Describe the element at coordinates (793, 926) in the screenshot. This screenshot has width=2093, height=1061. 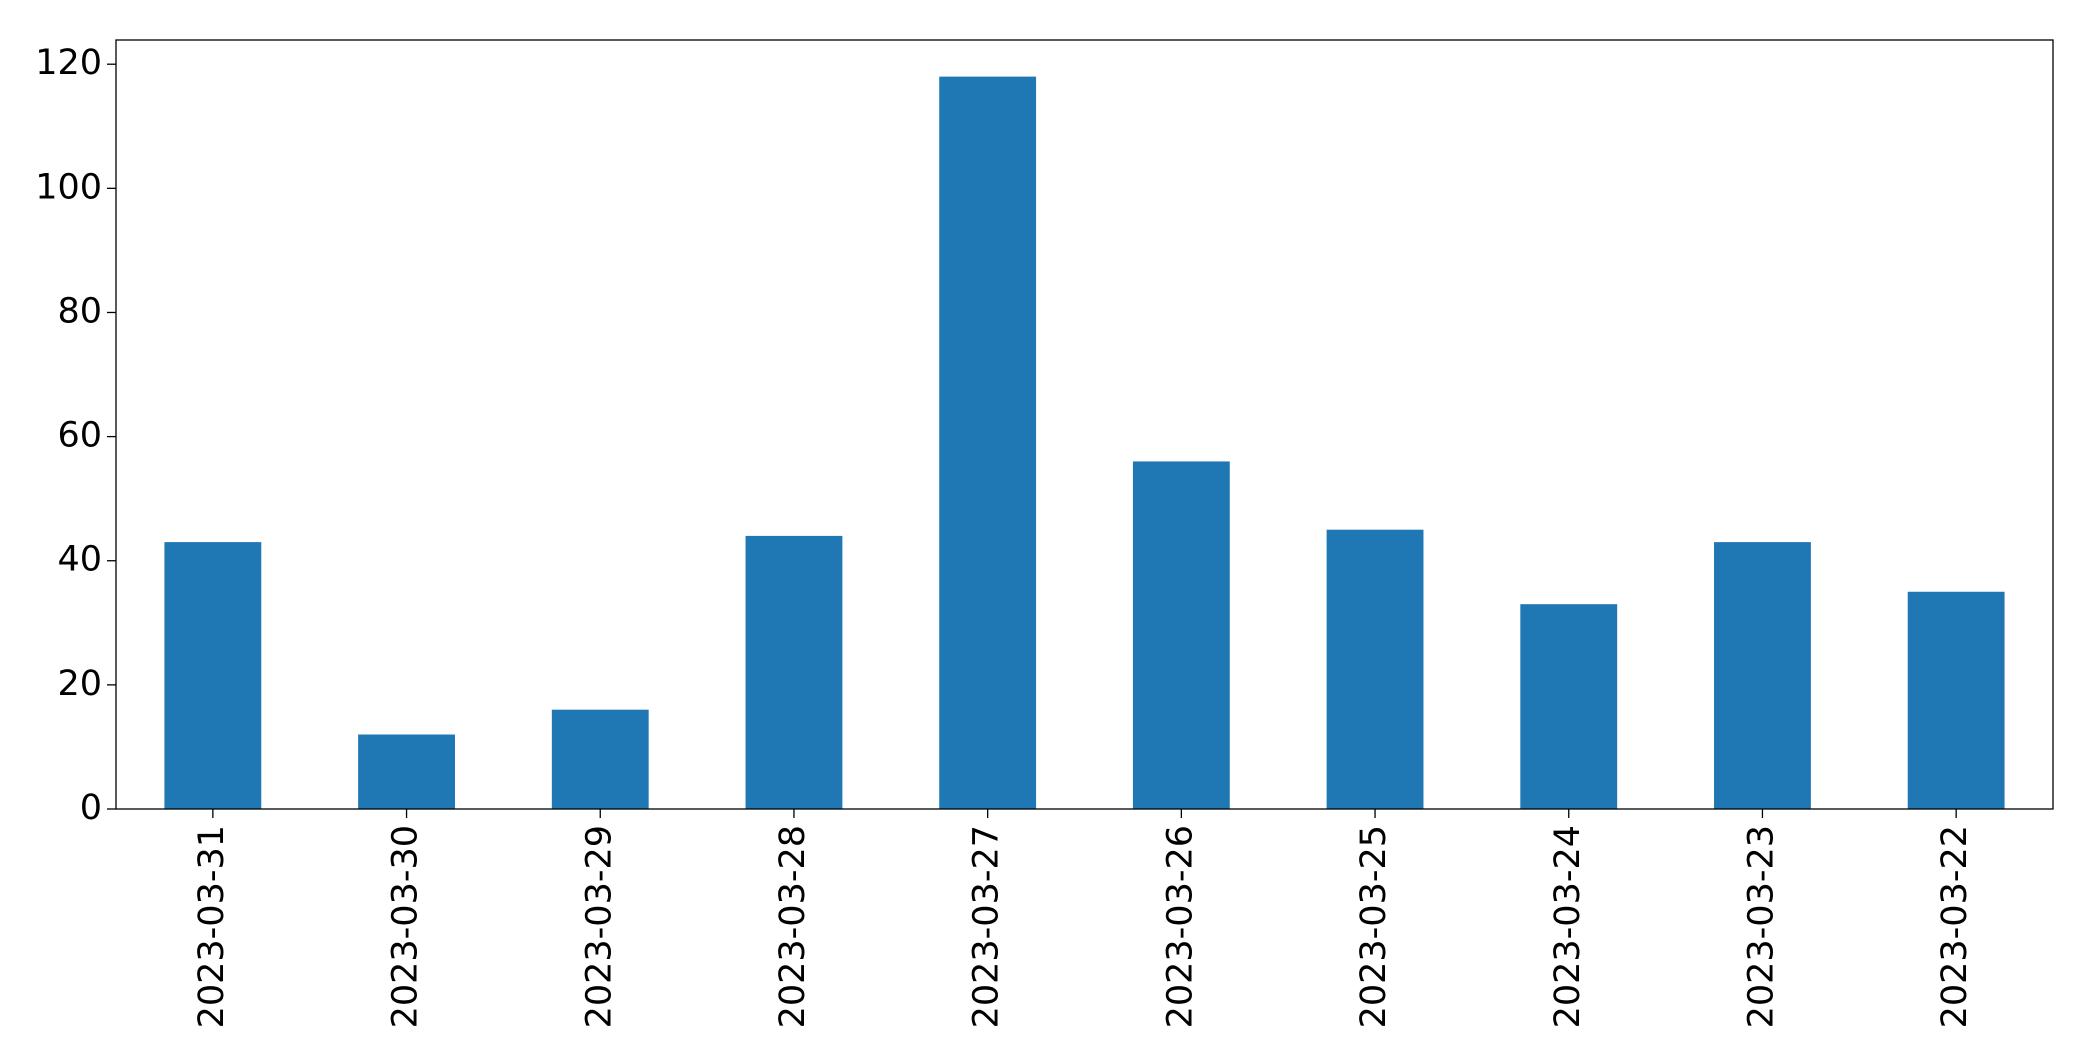
I see `x-tick-label: 2023-03-28` at that location.